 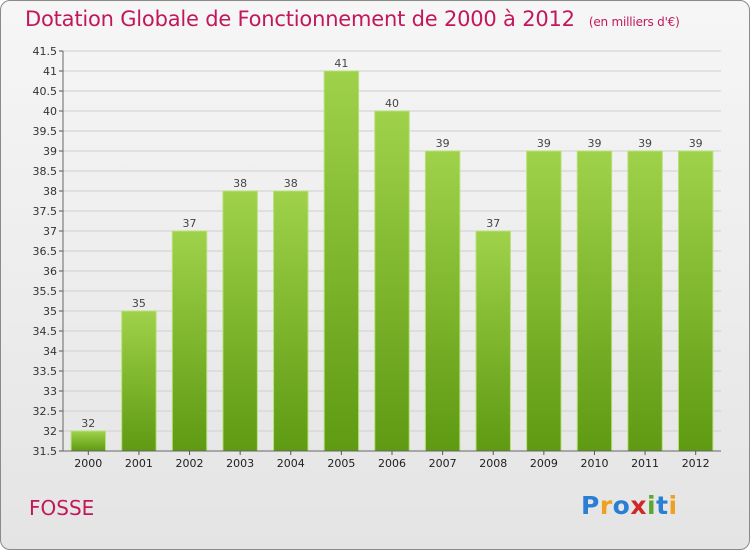 I want to click on bar-2004, so click(x=291, y=321).